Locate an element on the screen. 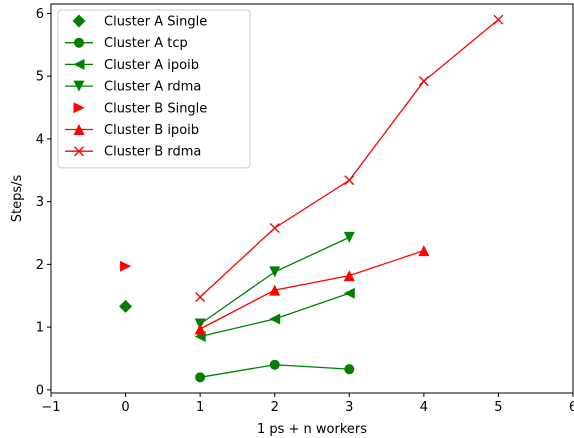 This screenshot has height=438, width=574. x-tick-label: 5 is located at coordinates (498, 407).